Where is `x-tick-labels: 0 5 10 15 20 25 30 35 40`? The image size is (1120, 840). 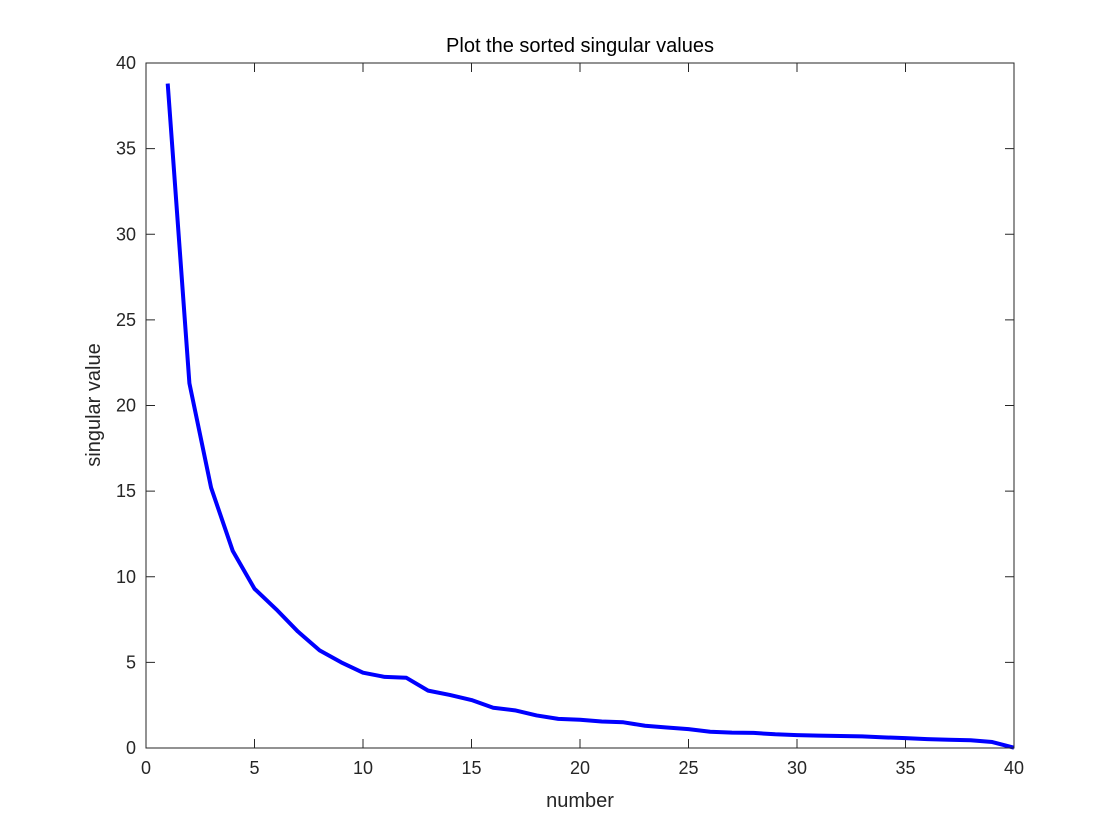
x-tick-labels: 0 5 10 15 20 25 30 35 40 is located at coordinates (582, 768).